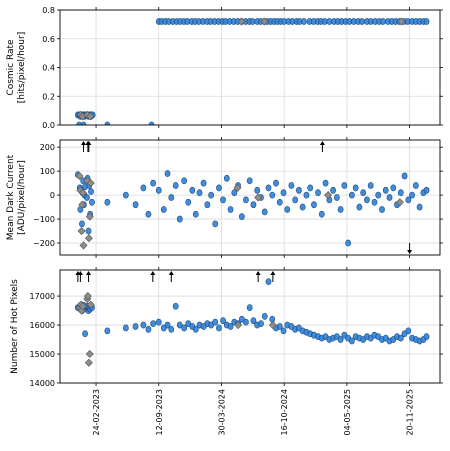 This screenshot has width=450, height=451. Describe the element at coordinates (11, 197) in the screenshot. I see `y-axis-label: Mean Dark Current` at that location.